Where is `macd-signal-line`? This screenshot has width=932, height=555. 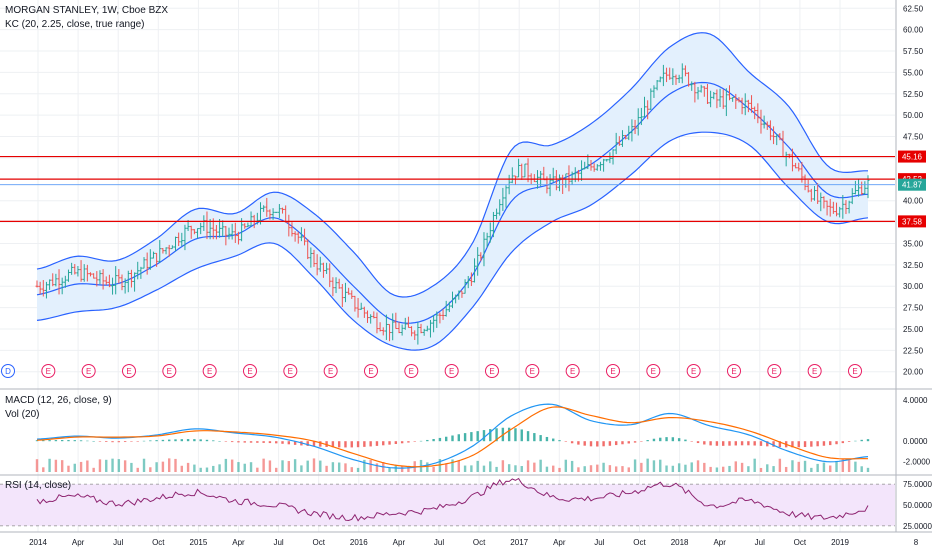
macd-signal-line is located at coordinates (452, 437).